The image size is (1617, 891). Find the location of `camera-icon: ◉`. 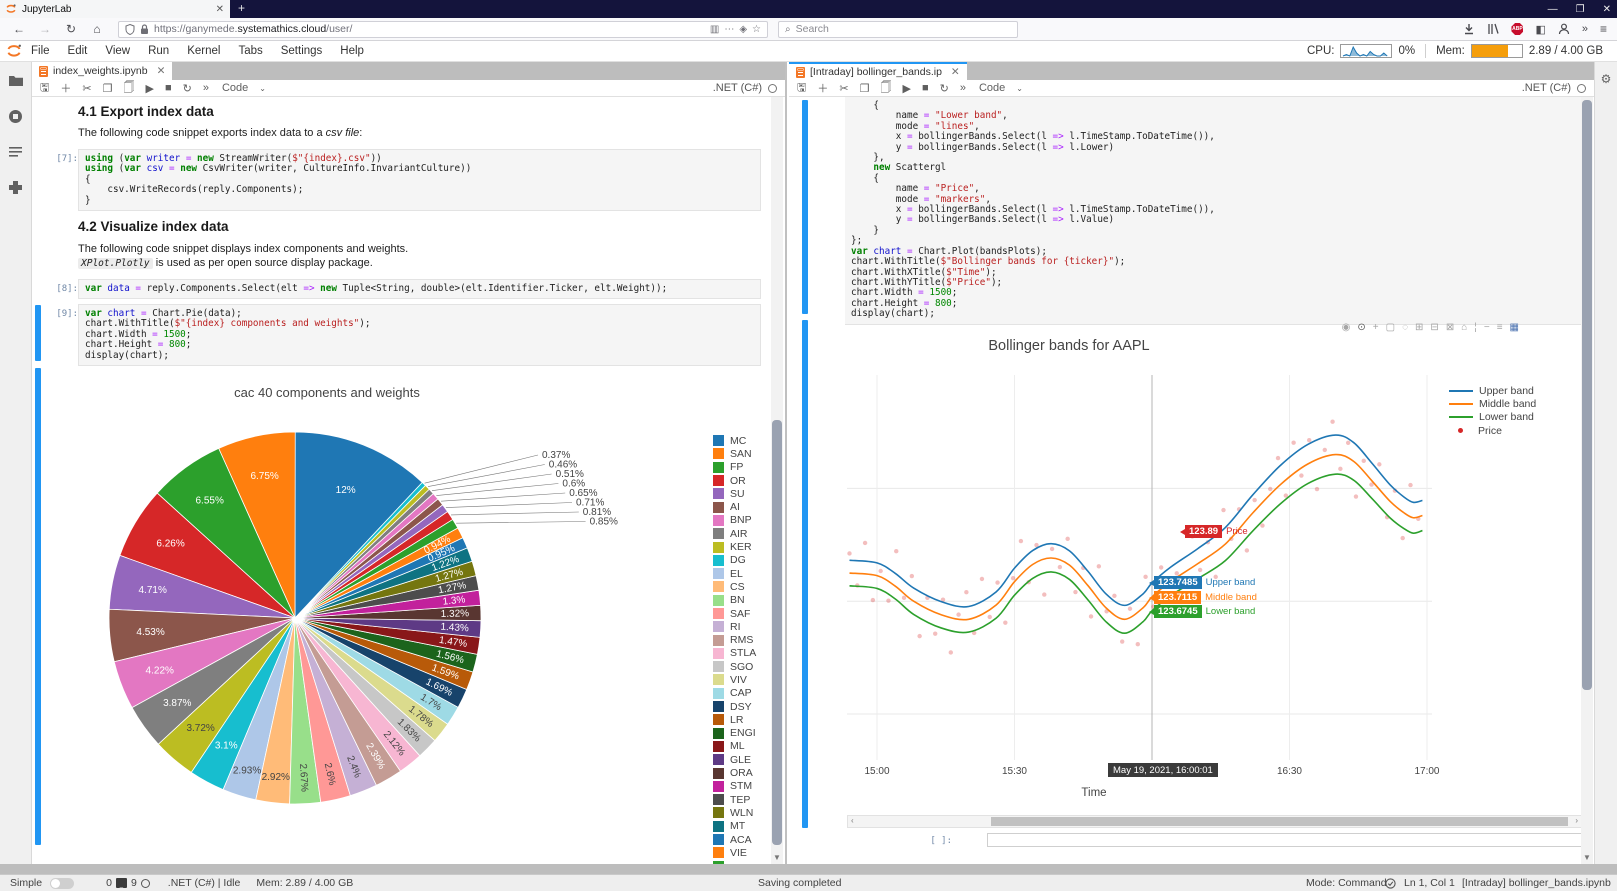

camera-icon: ◉ is located at coordinates (1346, 327).